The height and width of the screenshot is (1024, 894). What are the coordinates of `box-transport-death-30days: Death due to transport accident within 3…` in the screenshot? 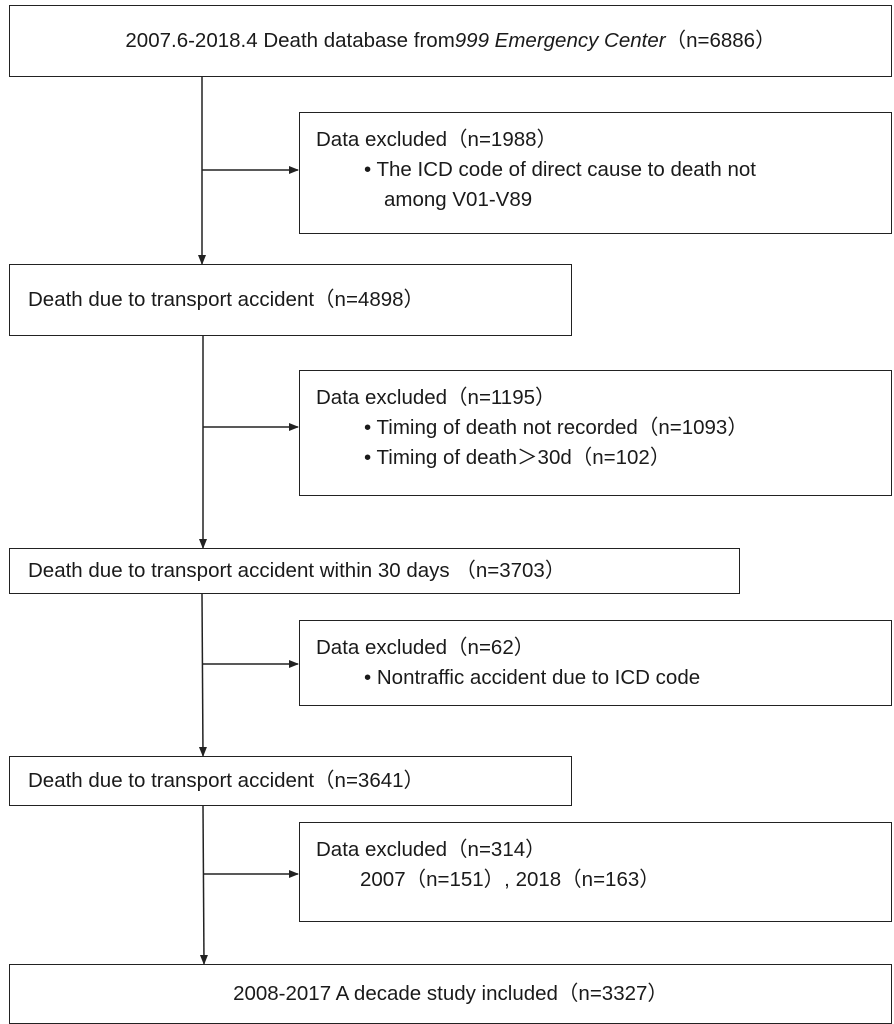 It's located at (374, 571).